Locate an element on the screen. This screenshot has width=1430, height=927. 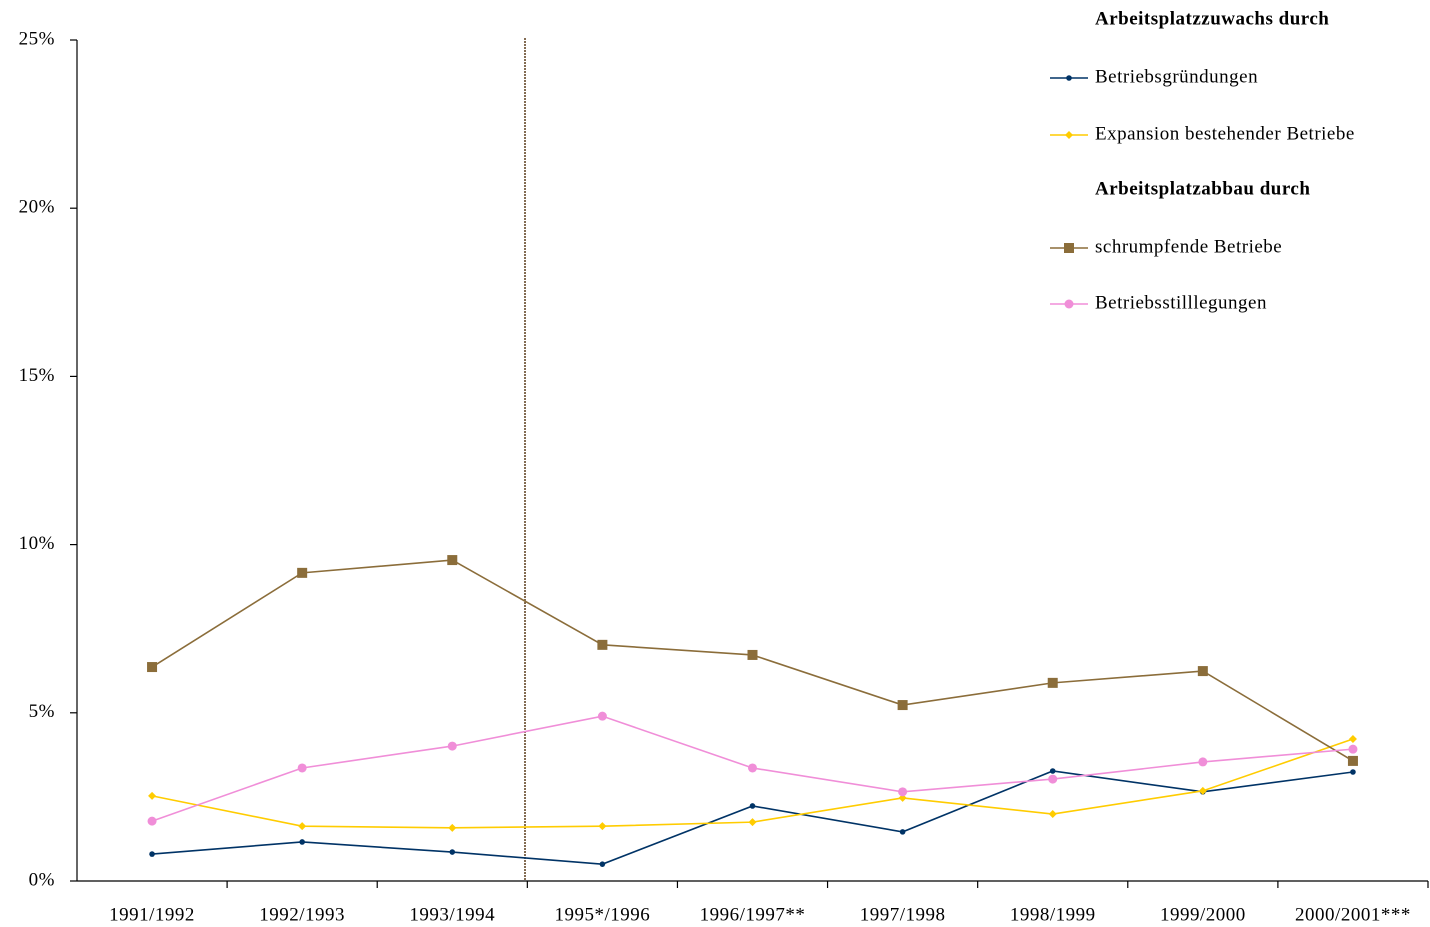
x-tick-label: 1998/1999 is located at coordinates (1053, 914).